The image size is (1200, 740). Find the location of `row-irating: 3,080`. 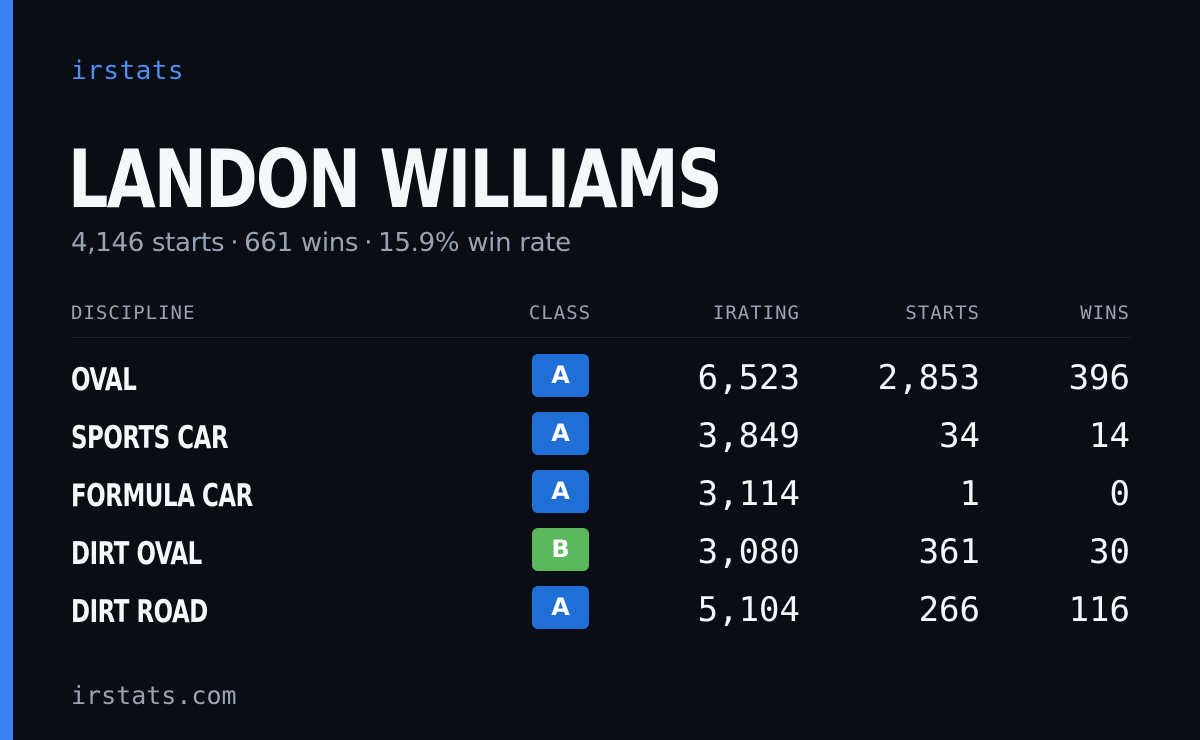

row-irating: 3,080 is located at coordinates (748, 552).